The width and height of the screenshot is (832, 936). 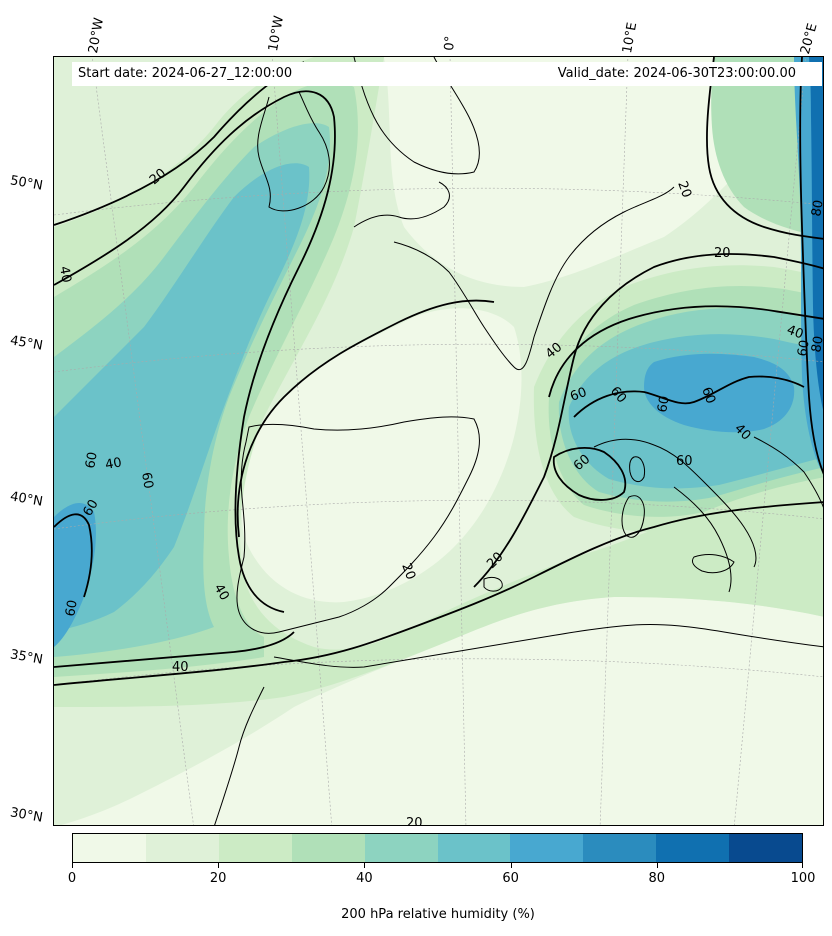 I want to click on rh-band-60-70-sw, so click(x=75, y=574).